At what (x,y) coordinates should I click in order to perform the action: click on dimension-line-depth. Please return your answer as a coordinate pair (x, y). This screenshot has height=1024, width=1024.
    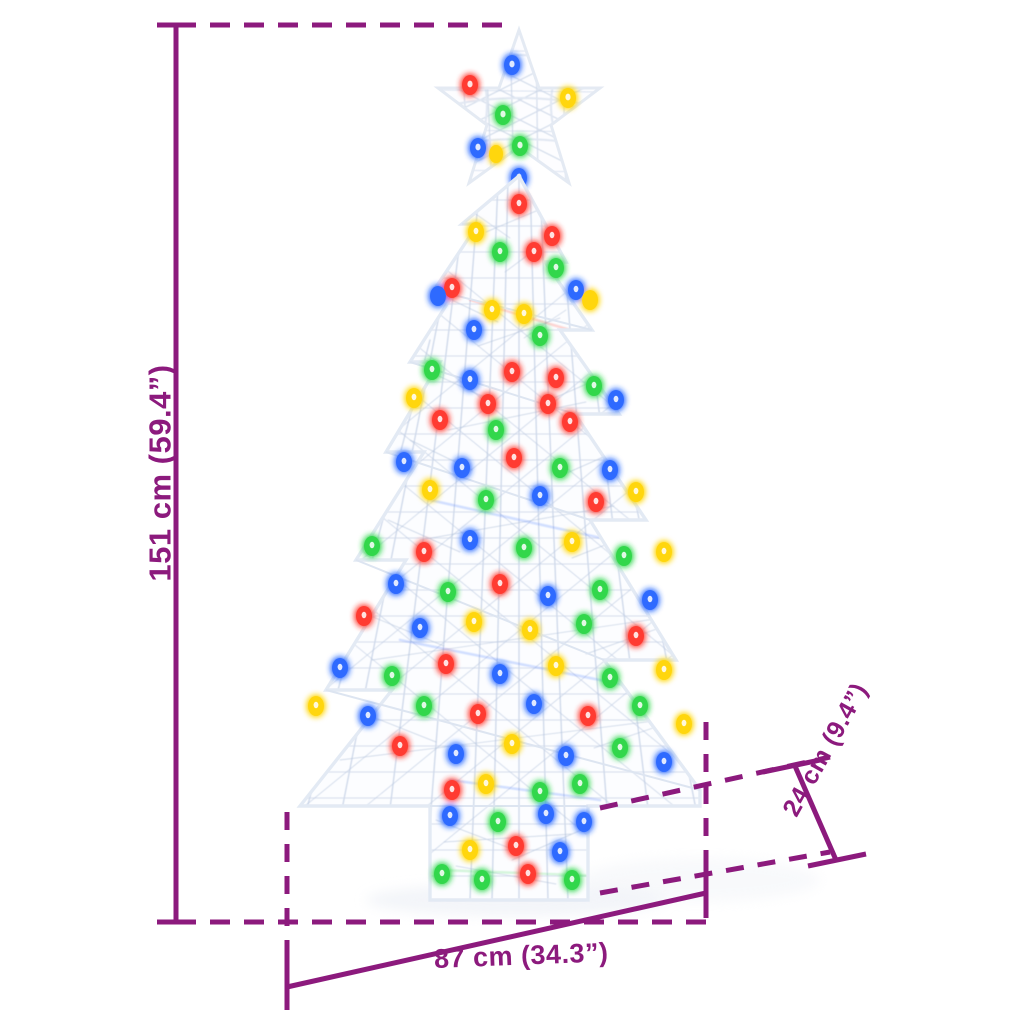
    Looking at the image, I should click on (815, 813).